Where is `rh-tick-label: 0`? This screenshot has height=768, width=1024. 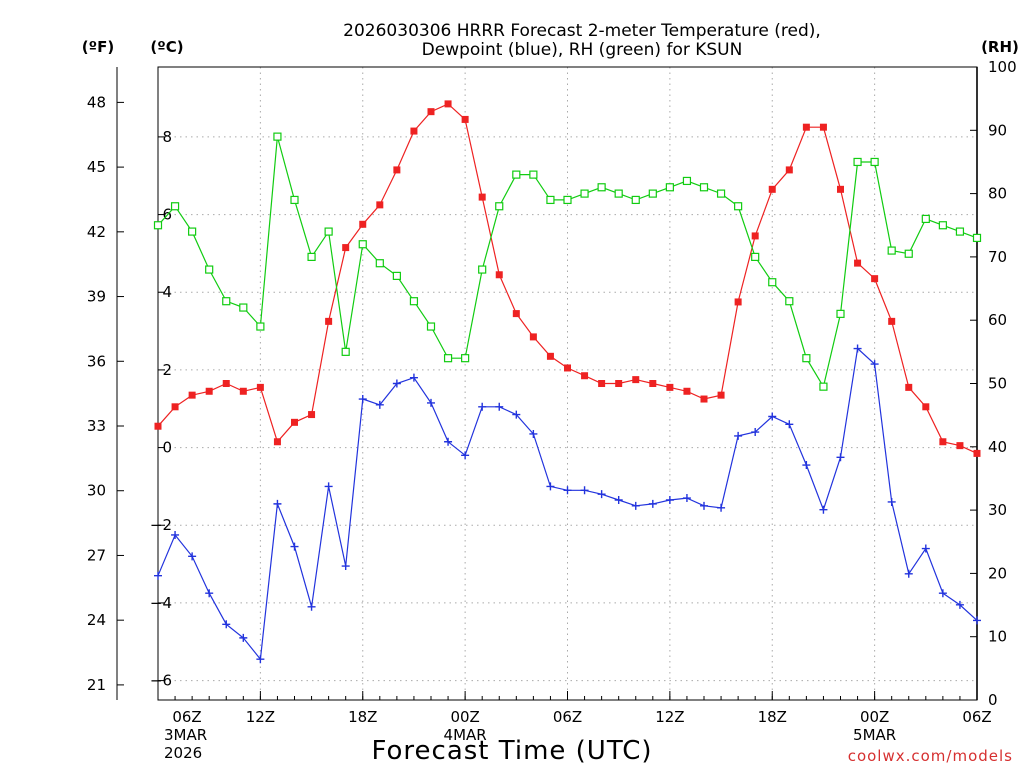
rh-tick-label: 0 is located at coordinates (993, 700).